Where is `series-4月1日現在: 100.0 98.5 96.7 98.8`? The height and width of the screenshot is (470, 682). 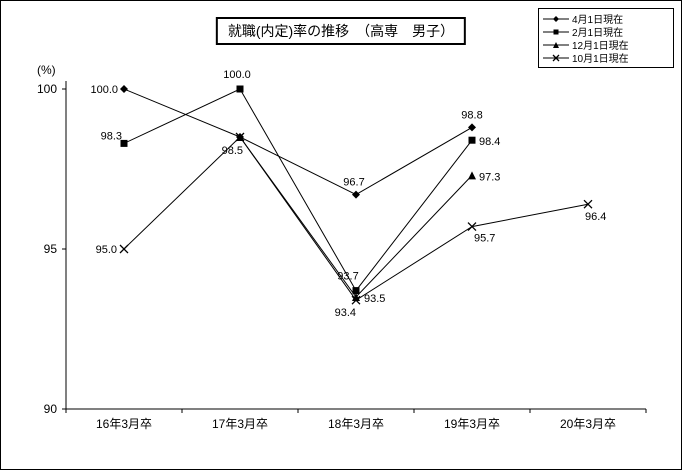 series-4月1日現在: 100.0 98.5 96.7 98.8 is located at coordinates (286, 141).